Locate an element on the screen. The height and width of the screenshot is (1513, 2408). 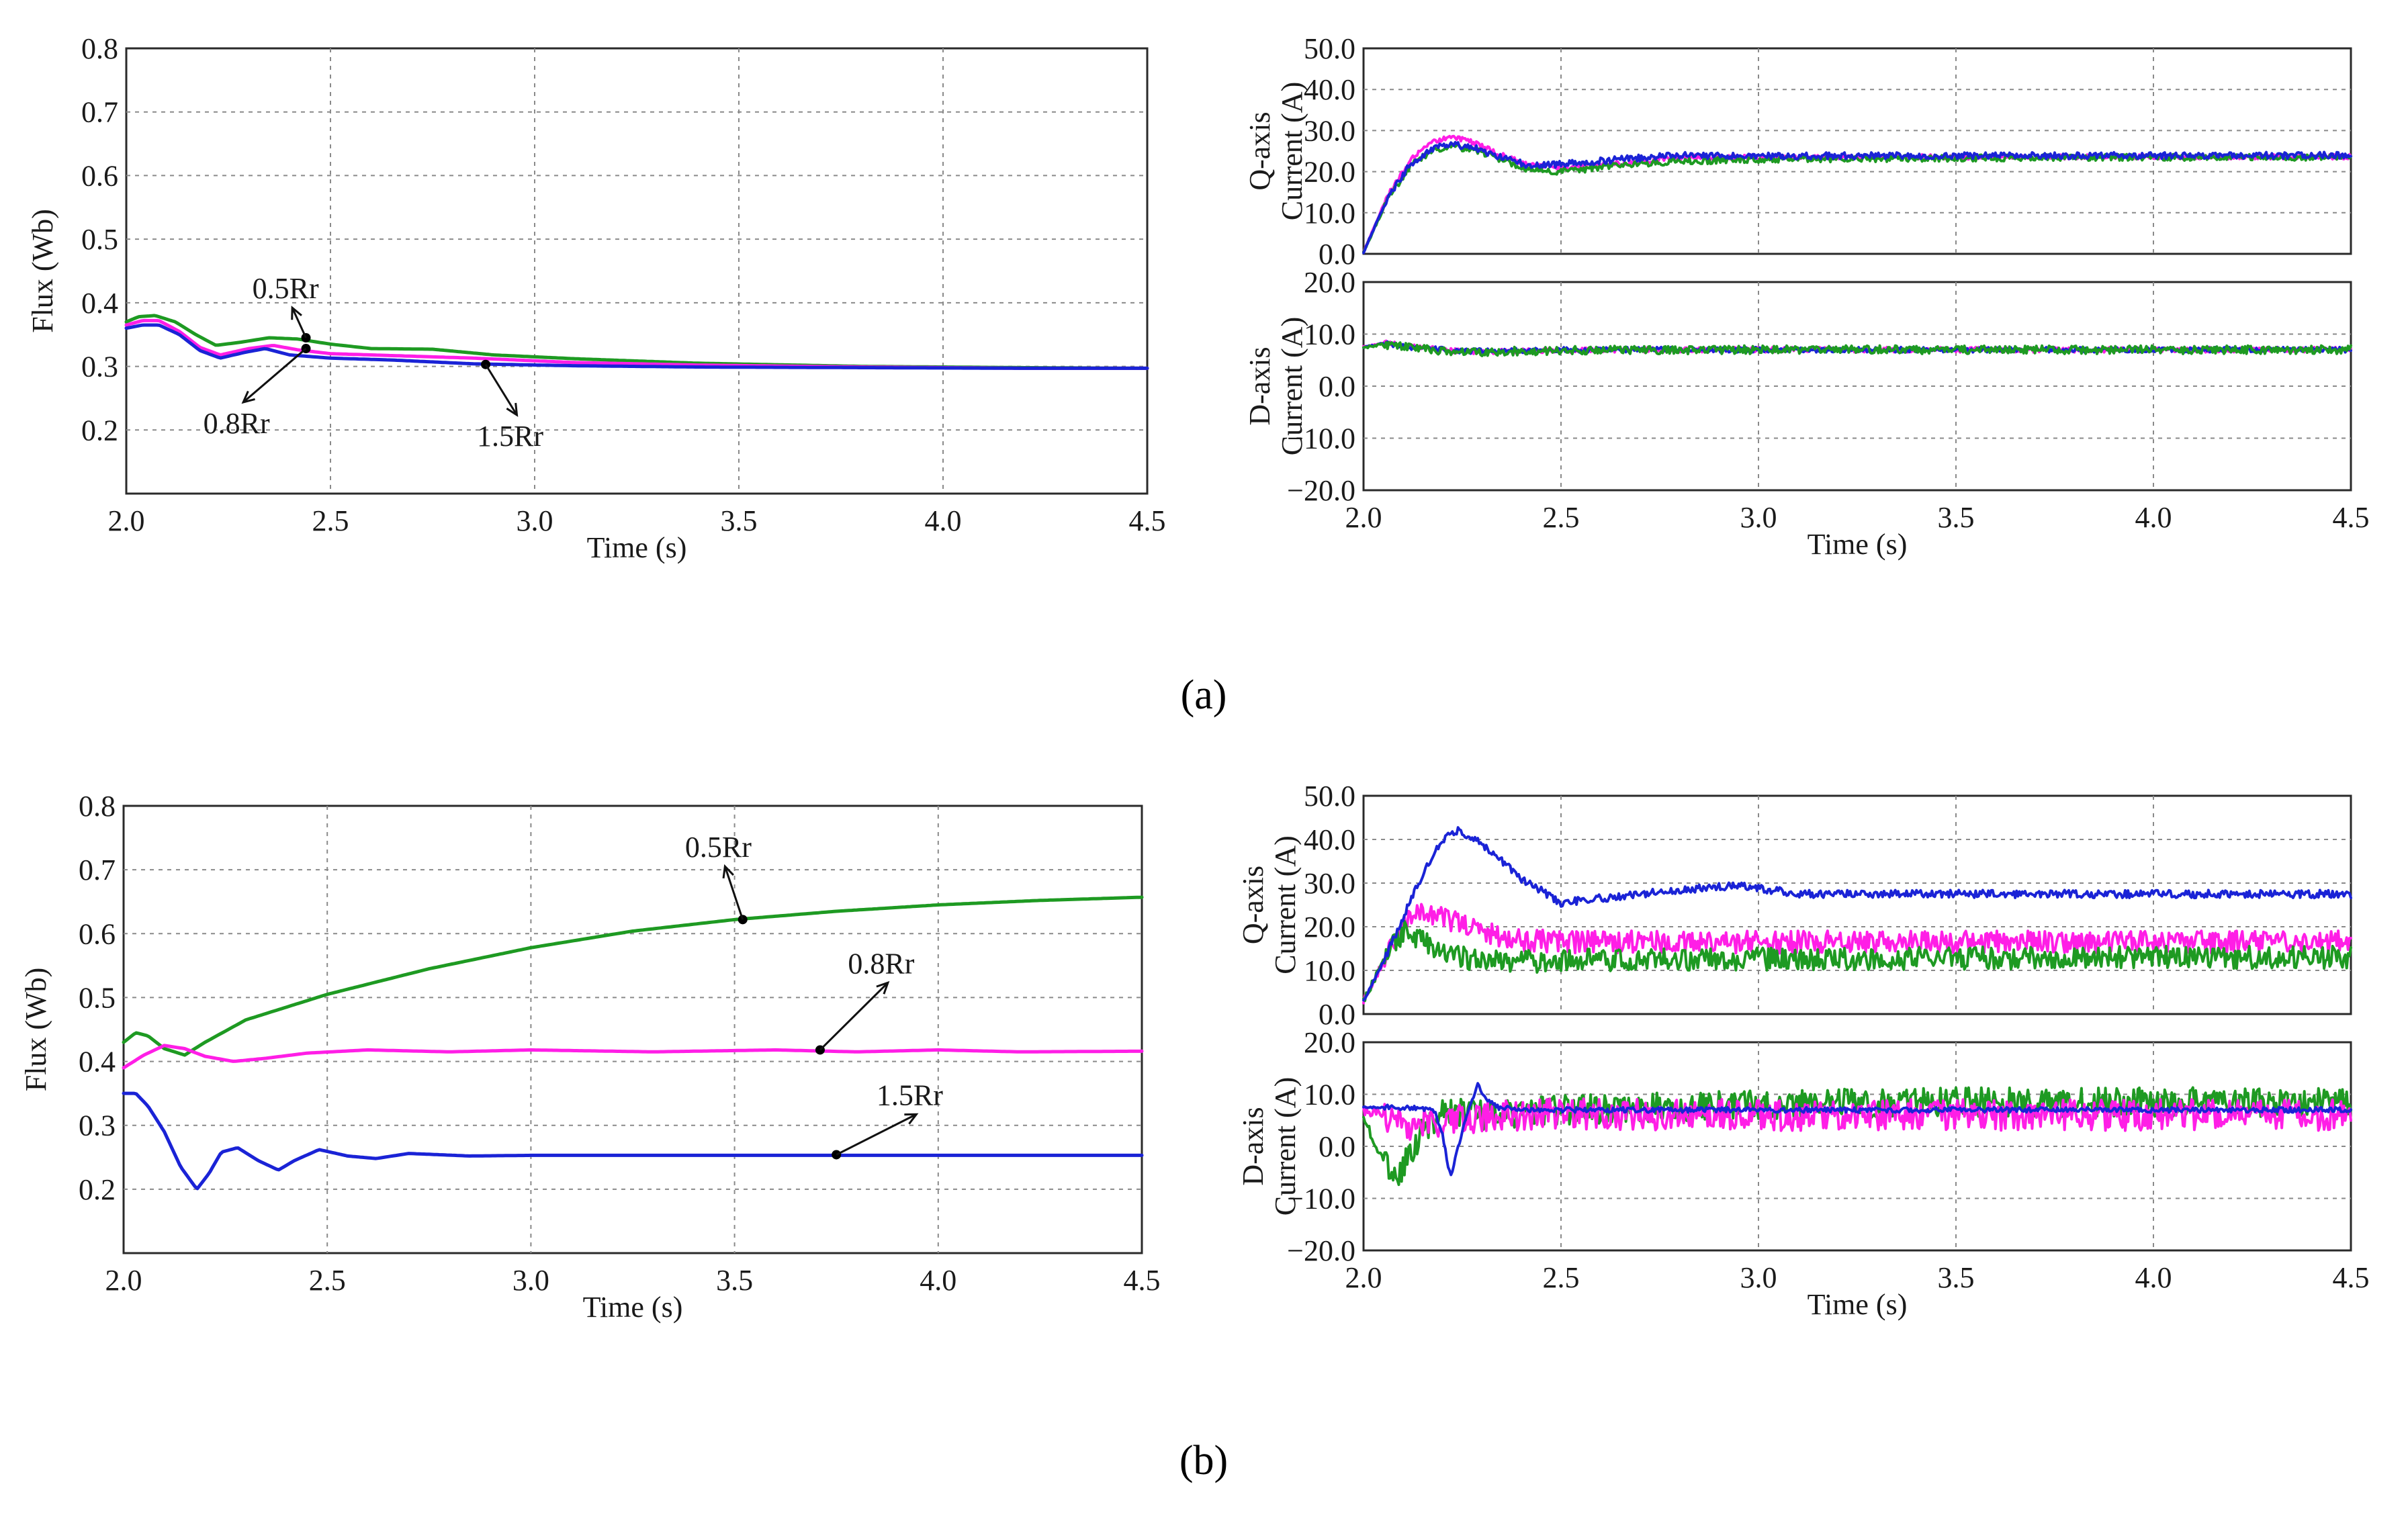
annotation-label: 1.5Rr is located at coordinates (510, 436).